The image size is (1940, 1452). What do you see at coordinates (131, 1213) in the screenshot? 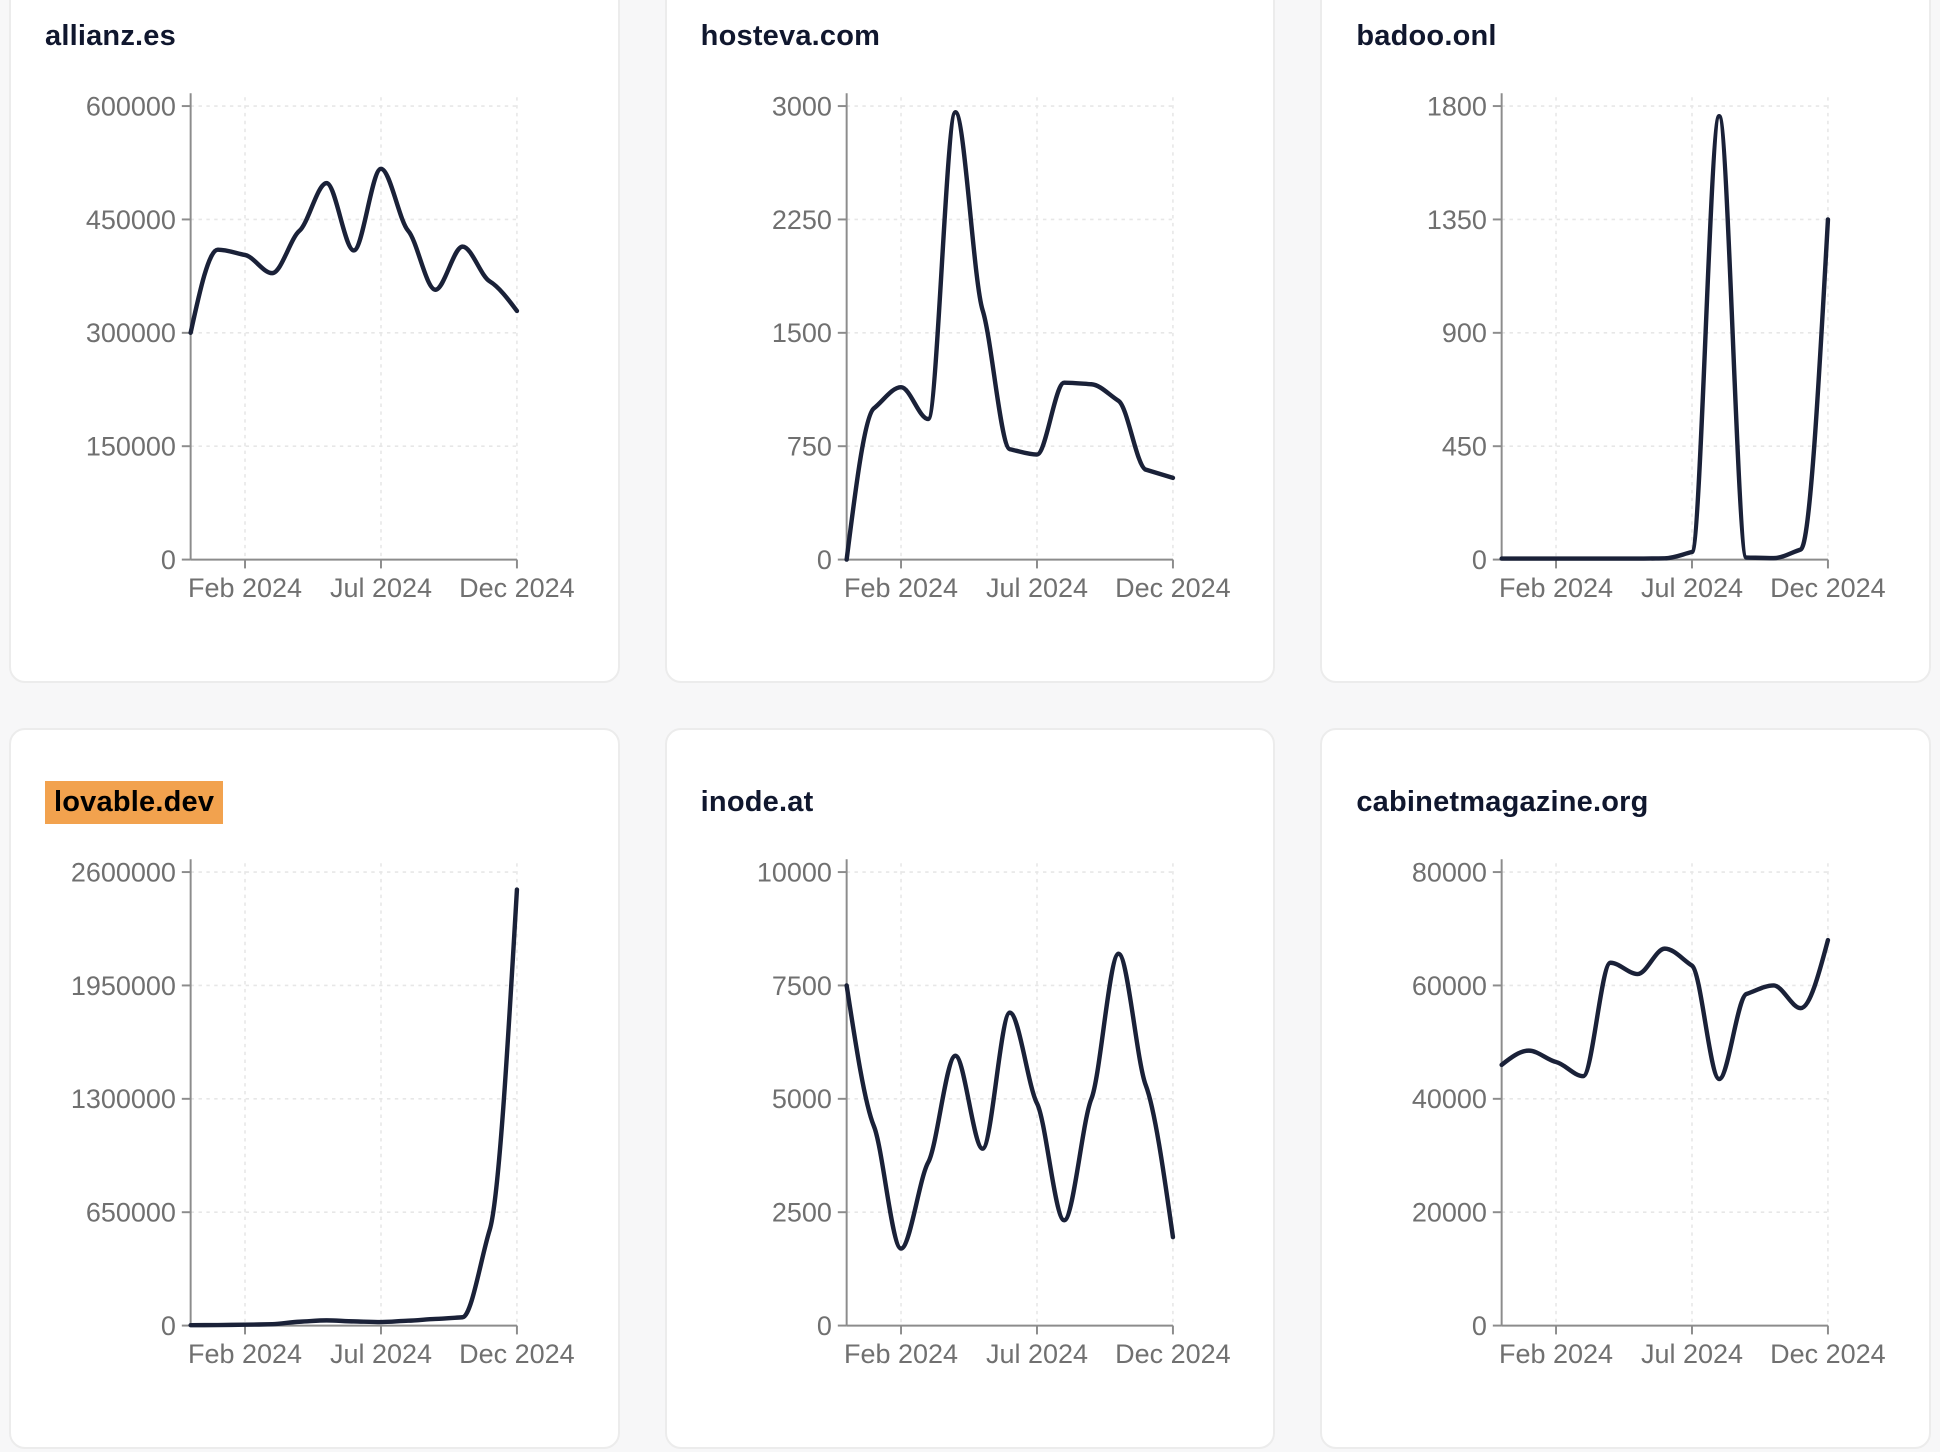
I see `y-axis-tick-label: 650000` at bounding box center [131, 1213].